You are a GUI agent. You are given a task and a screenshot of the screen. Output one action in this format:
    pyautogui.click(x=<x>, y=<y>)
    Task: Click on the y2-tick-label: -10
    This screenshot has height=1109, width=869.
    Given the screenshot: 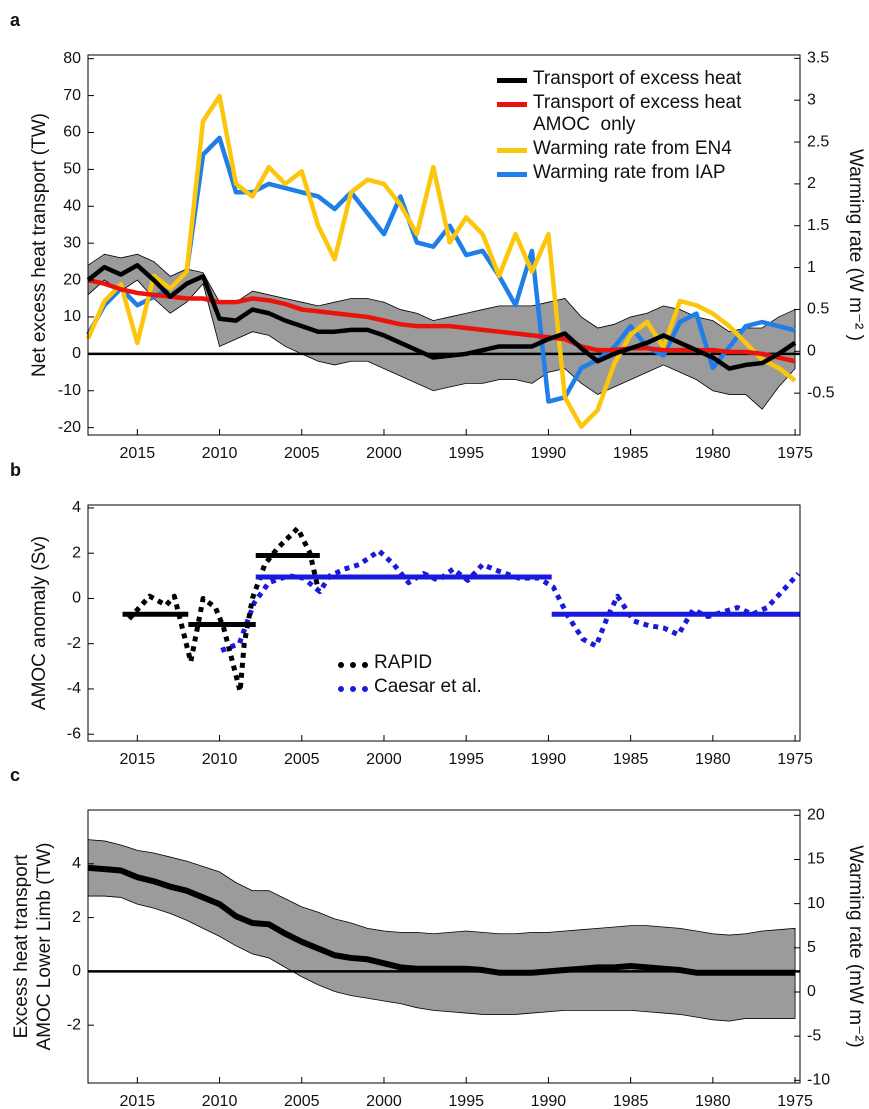 What is the action you would take?
    pyautogui.click(x=818, y=1080)
    